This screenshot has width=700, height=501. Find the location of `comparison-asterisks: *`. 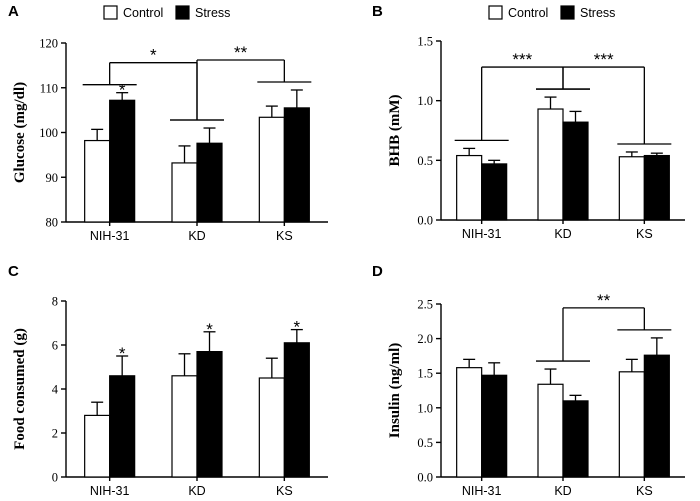

comparison-asterisks: * is located at coordinates (153, 55).